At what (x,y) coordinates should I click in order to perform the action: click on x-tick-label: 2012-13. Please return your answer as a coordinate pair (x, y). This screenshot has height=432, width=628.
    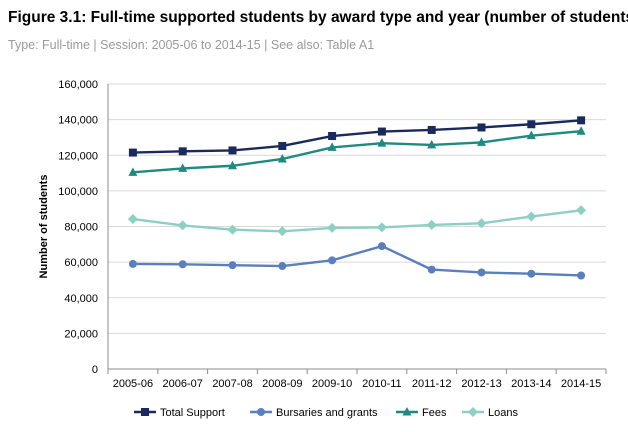
    Looking at the image, I should click on (481, 384).